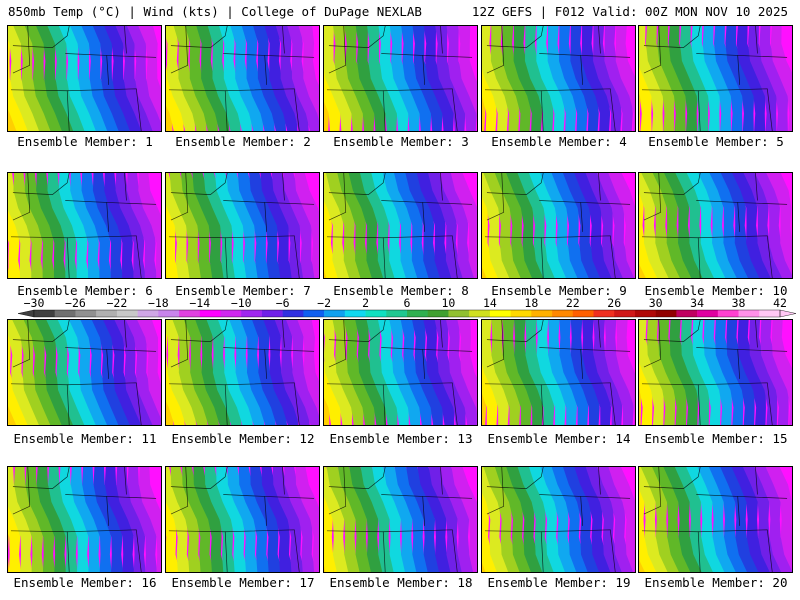  I want to click on ensemble-member-label: Ensemble Member: 19, so click(559, 582).